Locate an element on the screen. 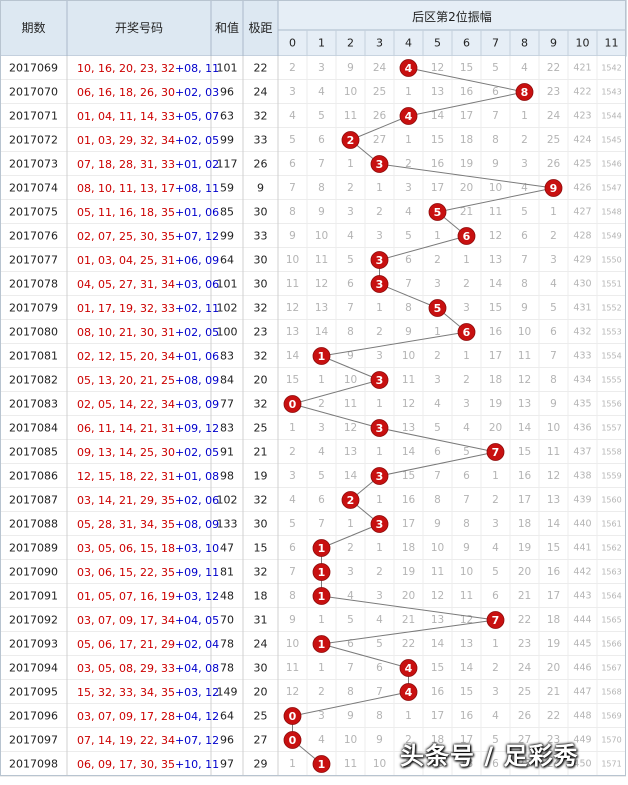 This screenshot has width=628, height=785. miss-value: 23 is located at coordinates (553, 740).